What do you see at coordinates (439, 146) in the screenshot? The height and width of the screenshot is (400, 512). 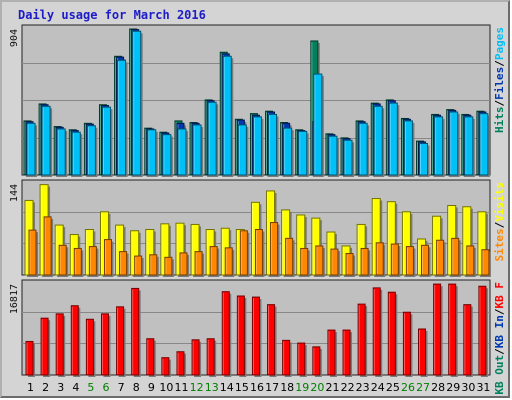 I see `bar-pages-day28` at bounding box center [439, 146].